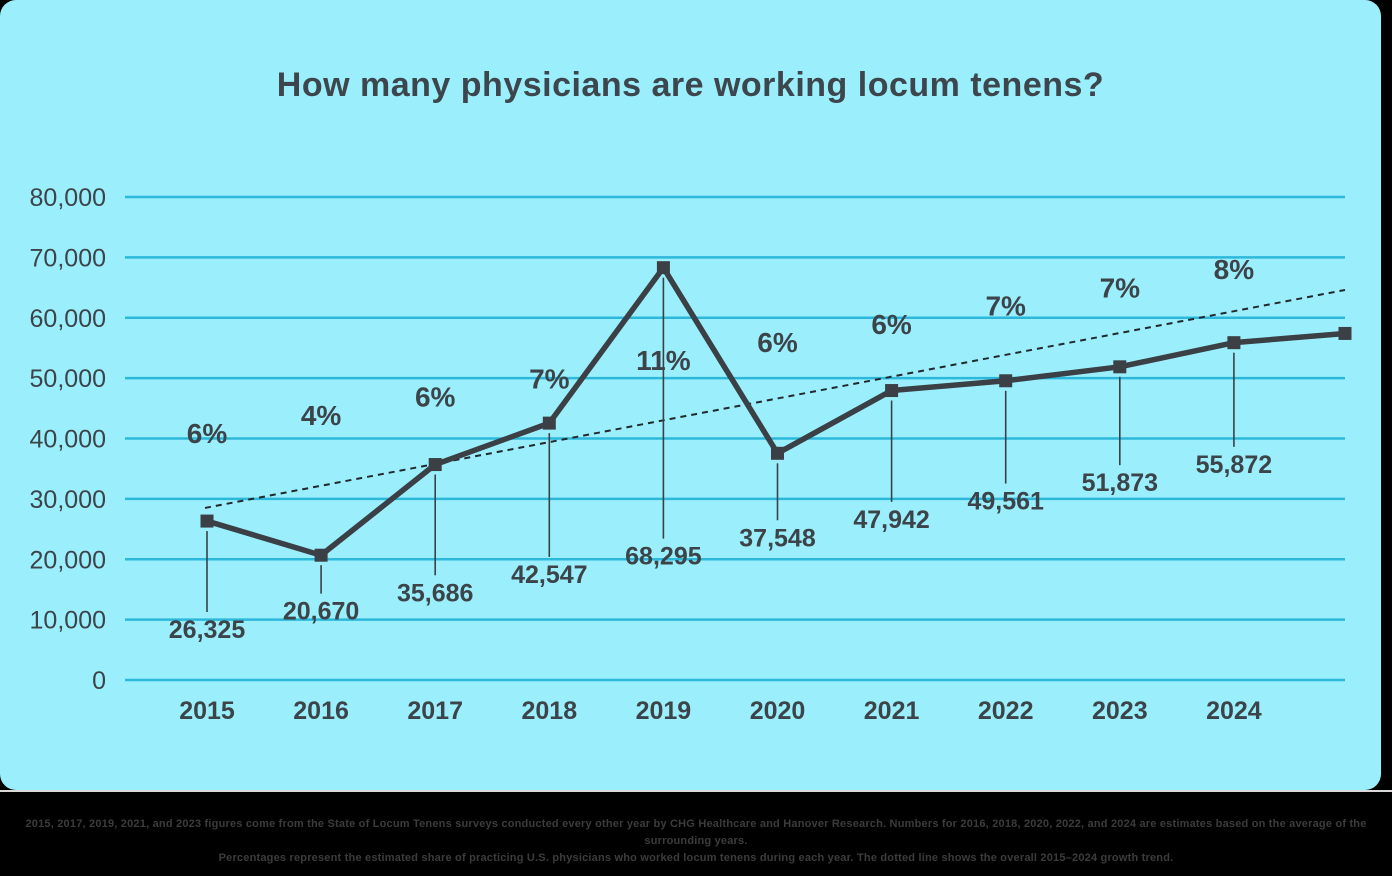  I want to click on y-tick-label: 10,000, so click(68, 621).